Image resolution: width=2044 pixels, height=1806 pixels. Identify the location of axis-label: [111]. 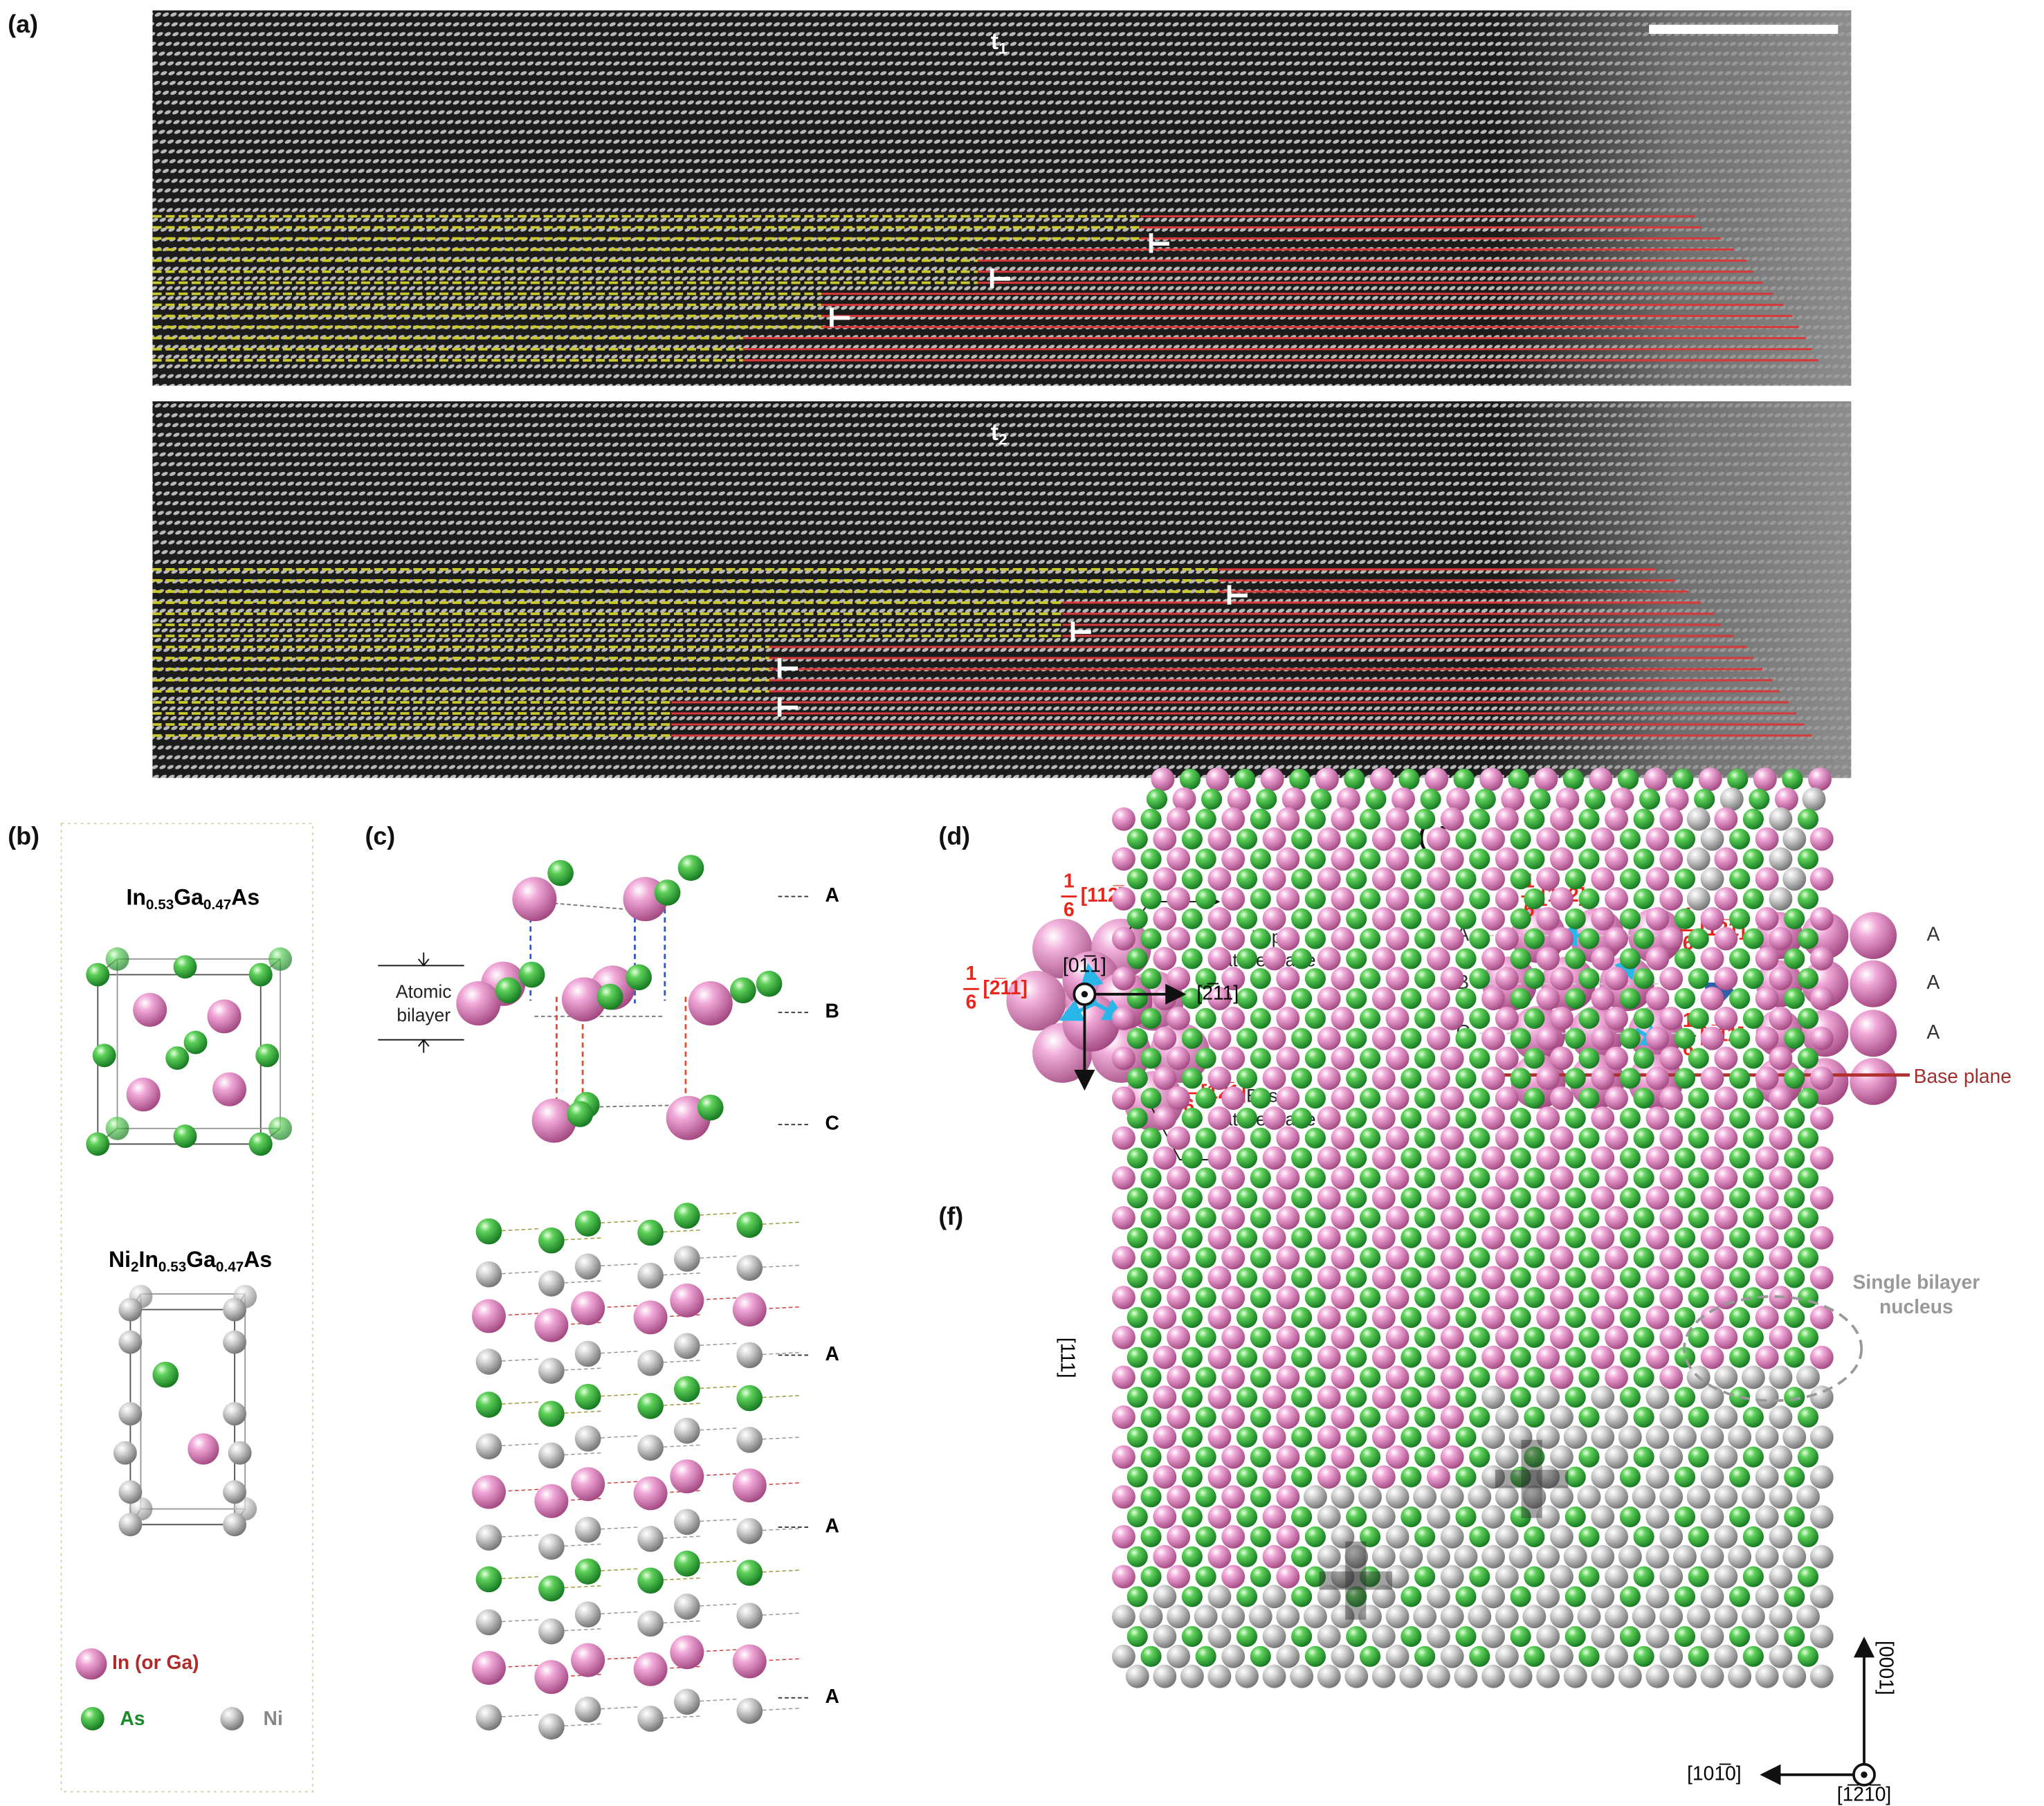
(1068, 1358).